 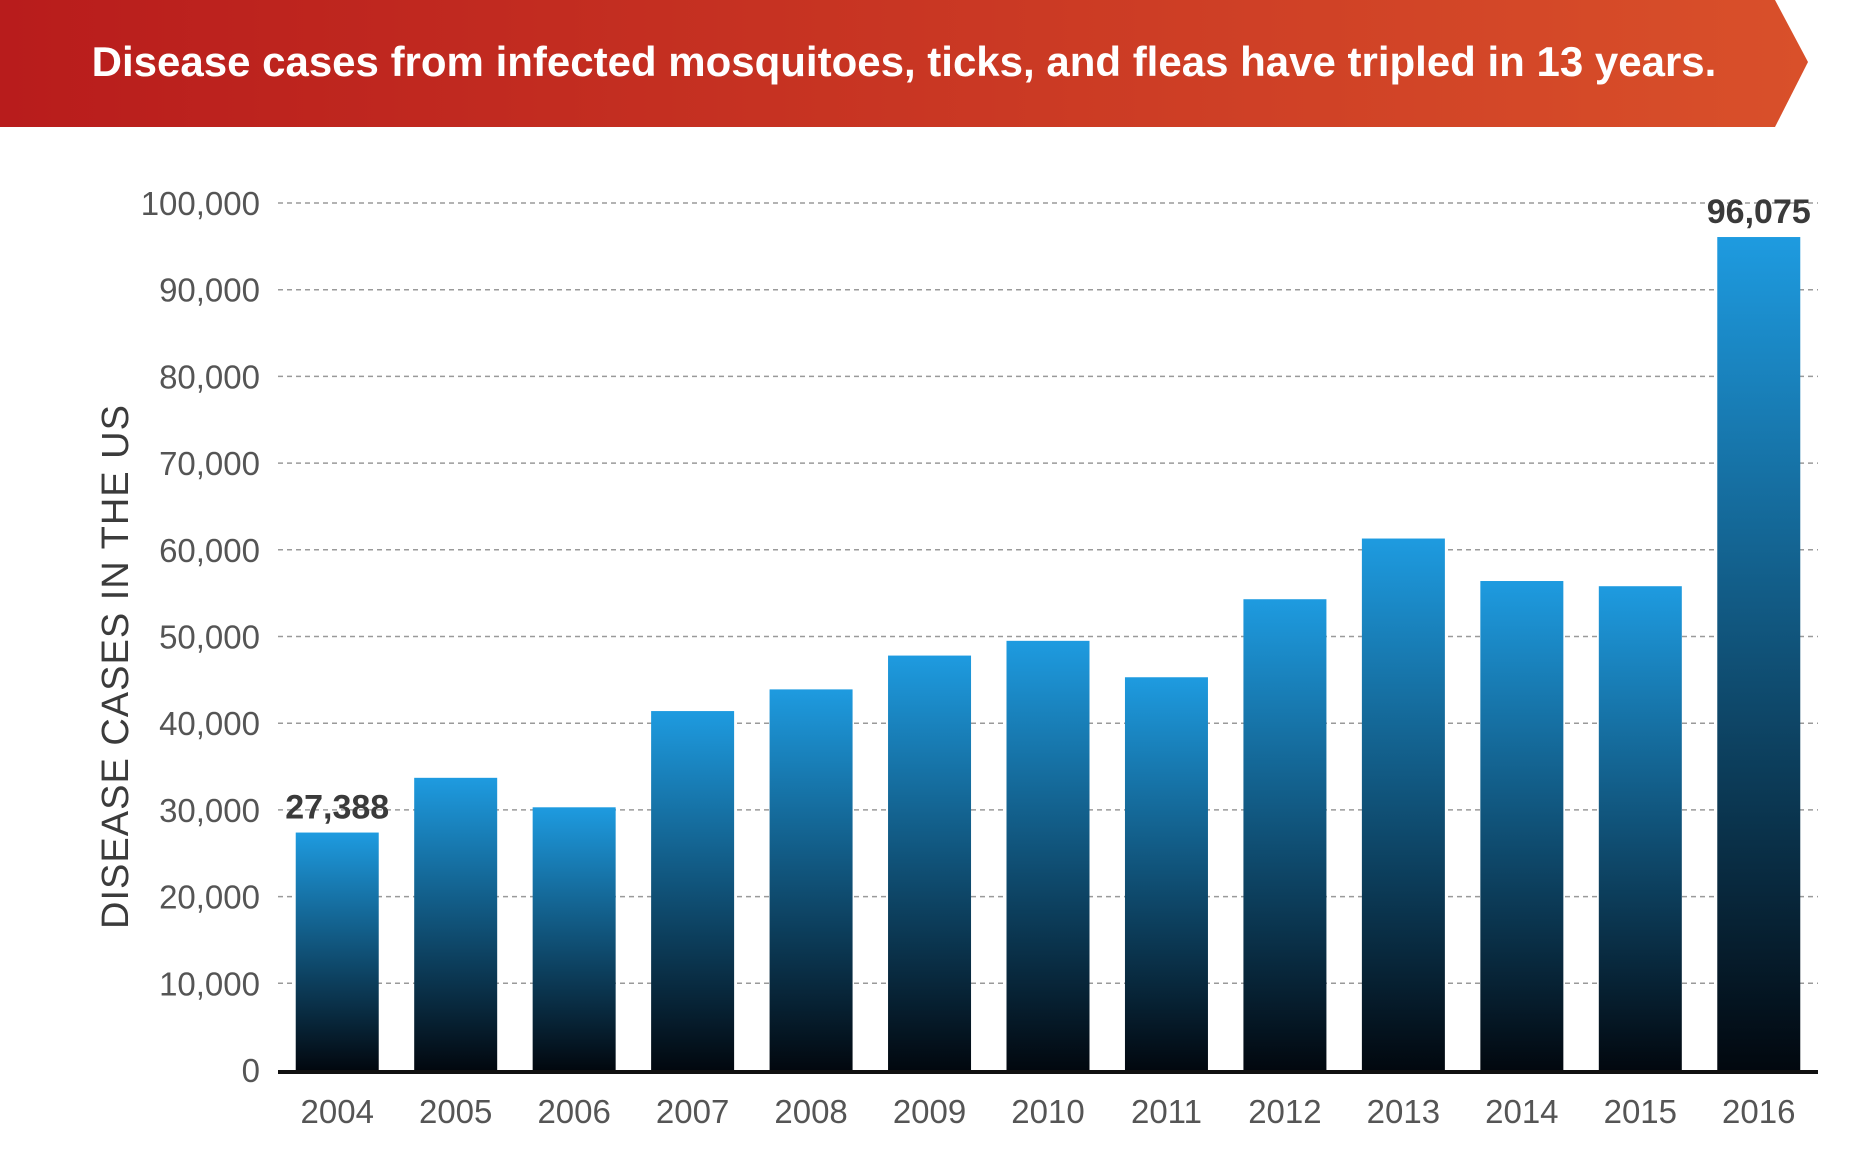 What do you see at coordinates (251, 1070) in the screenshot?
I see `y-tick-label: 0` at bounding box center [251, 1070].